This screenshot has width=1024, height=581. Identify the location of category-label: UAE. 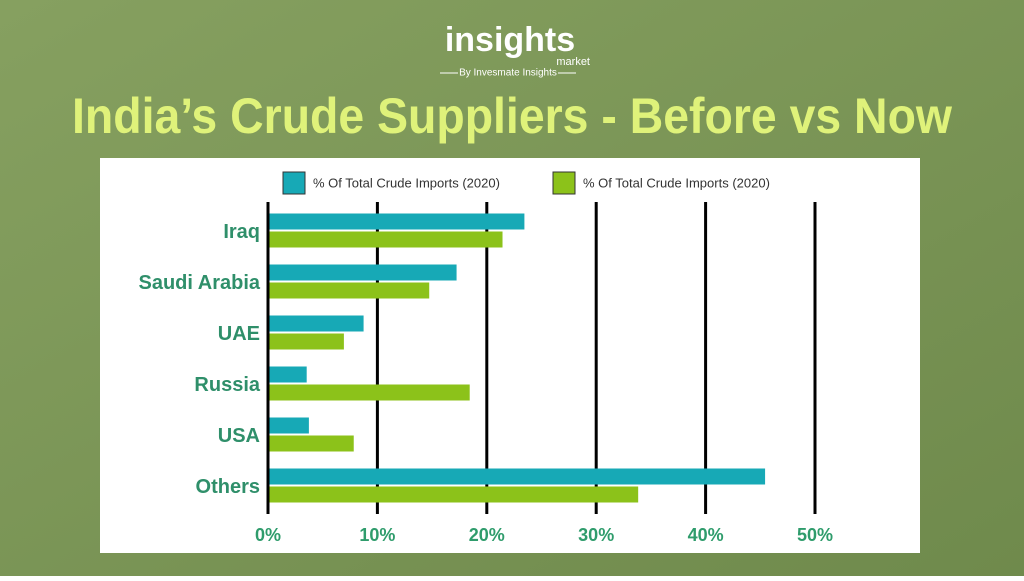
(239, 334).